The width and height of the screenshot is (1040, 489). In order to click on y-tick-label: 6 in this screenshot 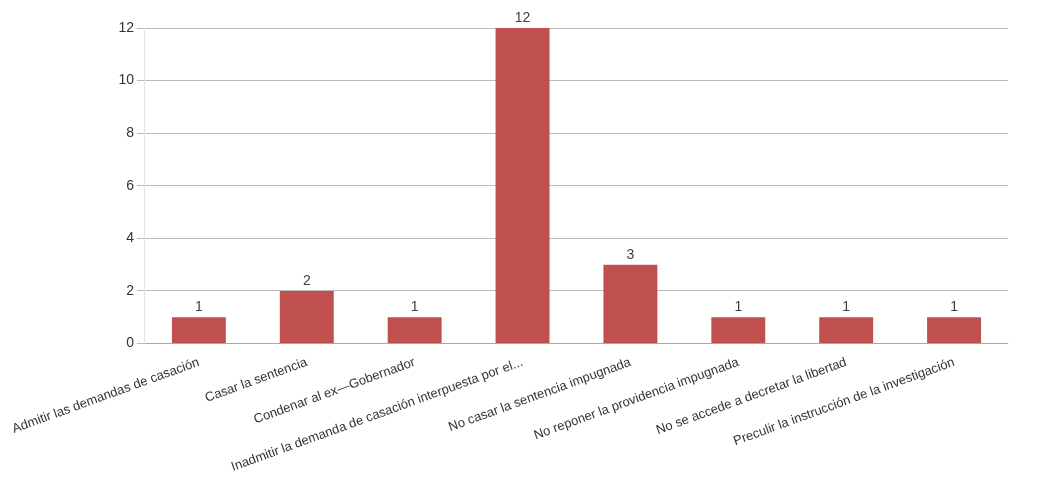, I will do `click(130, 184)`.